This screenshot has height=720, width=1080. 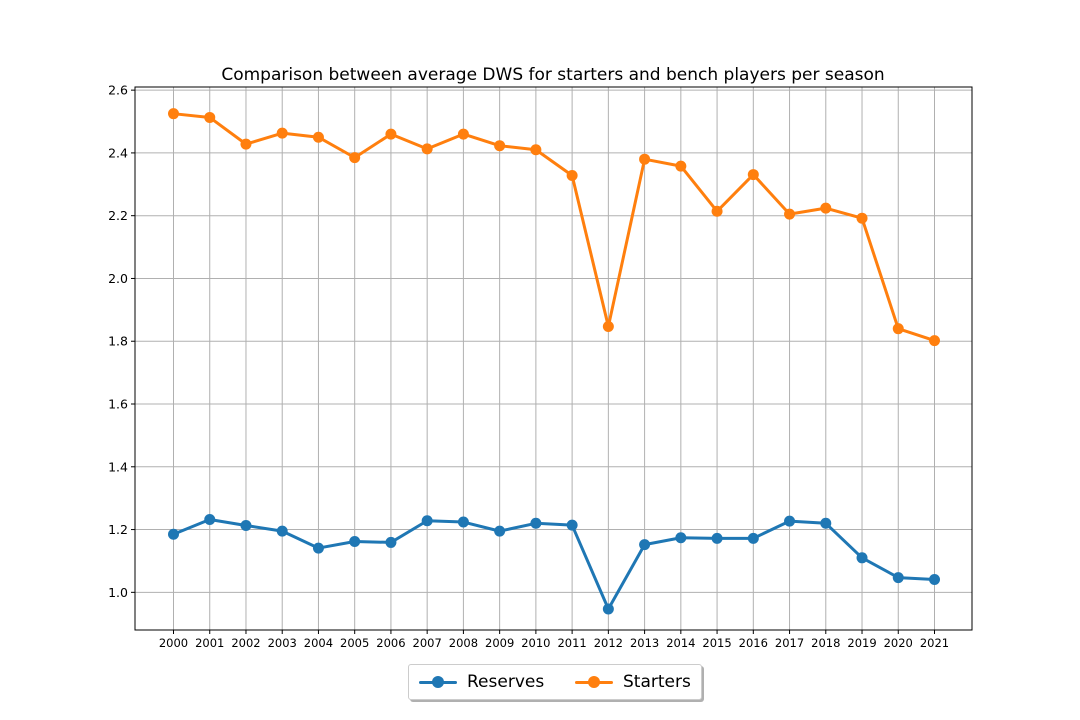 What do you see at coordinates (657, 682) in the screenshot?
I see `legend-label-starters: Starters` at bounding box center [657, 682].